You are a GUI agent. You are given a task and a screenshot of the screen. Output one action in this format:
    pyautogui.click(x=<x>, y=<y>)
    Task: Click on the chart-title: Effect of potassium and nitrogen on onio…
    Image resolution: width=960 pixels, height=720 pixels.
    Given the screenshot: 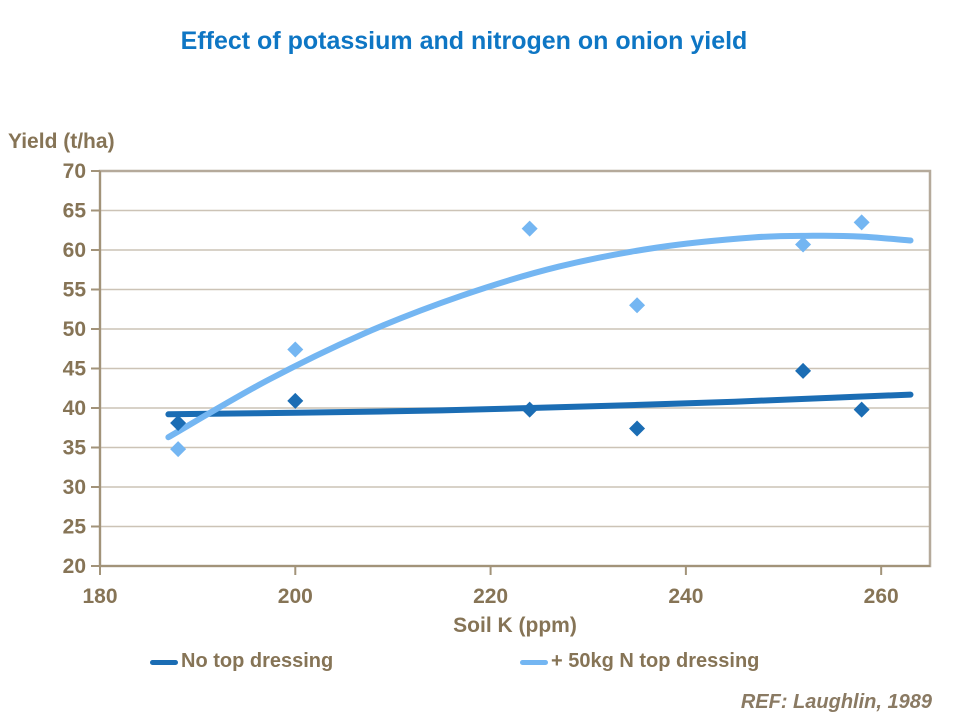 What is the action you would take?
    pyautogui.click(x=464, y=41)
    